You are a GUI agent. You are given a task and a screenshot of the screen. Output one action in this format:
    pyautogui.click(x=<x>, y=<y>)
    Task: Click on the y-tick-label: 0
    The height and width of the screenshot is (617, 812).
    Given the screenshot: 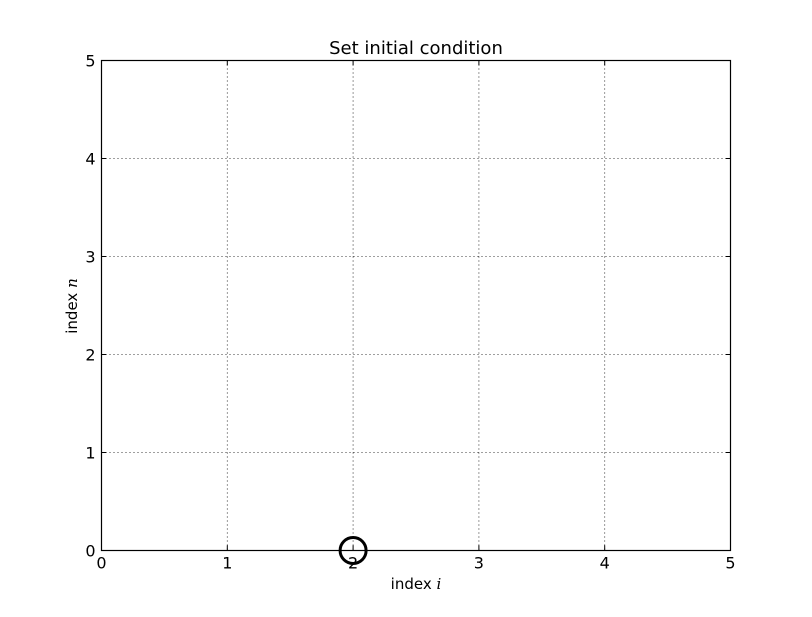 What is the action you would take?
    pyautogui.click(x=90, y=551)
    